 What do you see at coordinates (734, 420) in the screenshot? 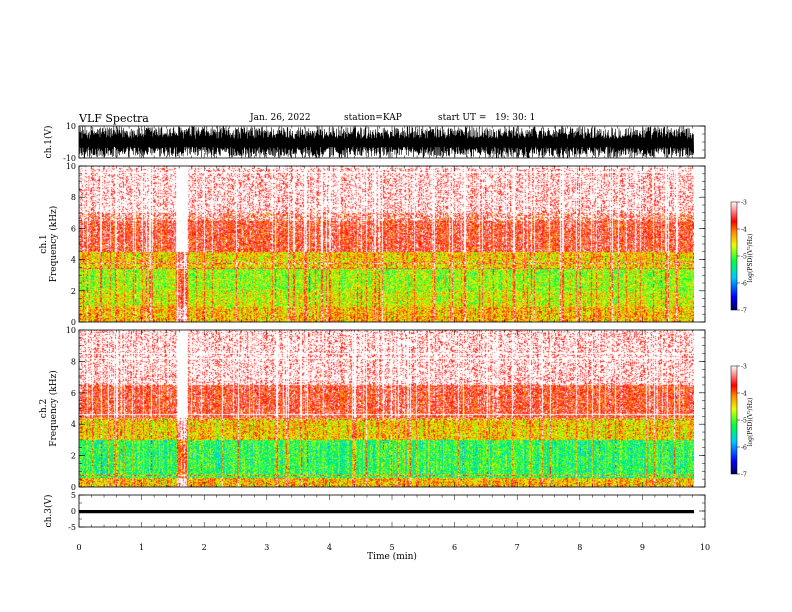
I see `colorbar-ch2` at bounding box center [734, 420].